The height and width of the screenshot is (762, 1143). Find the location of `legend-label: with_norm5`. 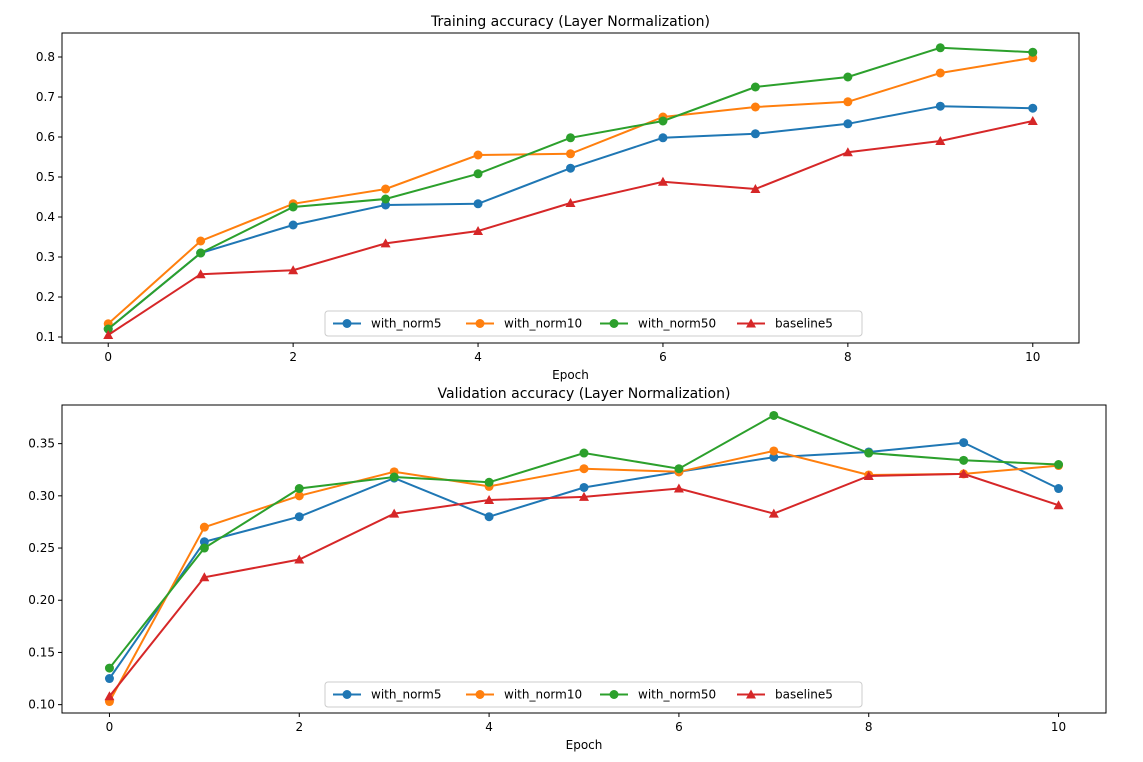

legend-label: with_norm5 is located at coordinates (406, 324).